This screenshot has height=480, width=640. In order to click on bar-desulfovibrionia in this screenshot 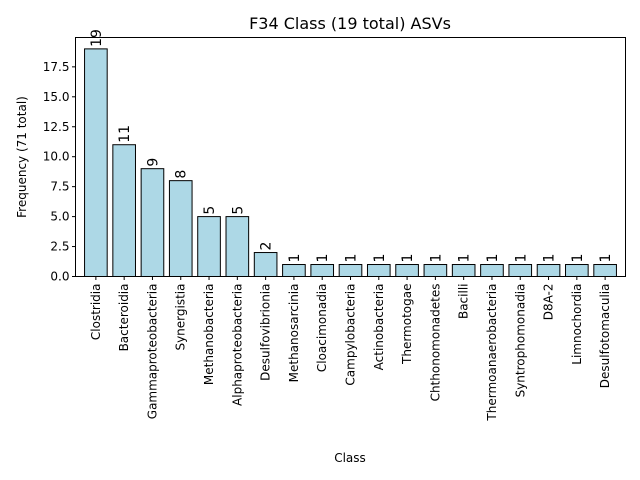, I will do `click(265, 264)`.